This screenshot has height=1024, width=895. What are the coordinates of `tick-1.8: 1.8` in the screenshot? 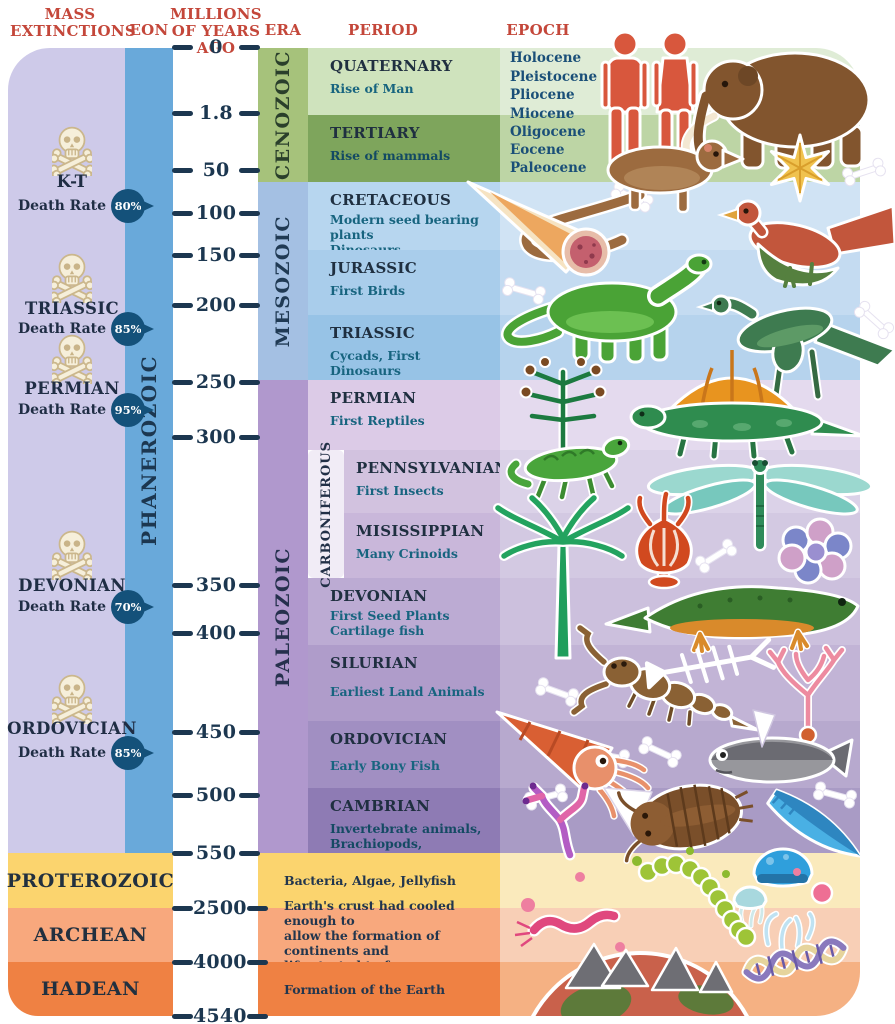 It's located at (216, 113).